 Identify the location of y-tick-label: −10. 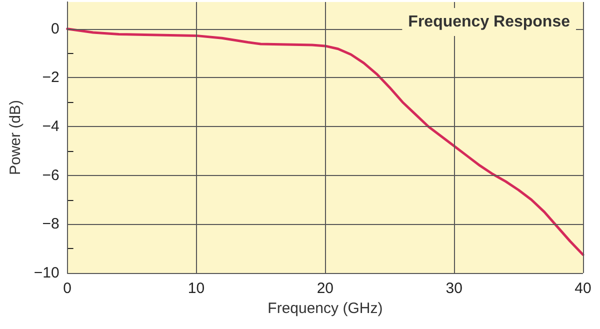
(47, 273).